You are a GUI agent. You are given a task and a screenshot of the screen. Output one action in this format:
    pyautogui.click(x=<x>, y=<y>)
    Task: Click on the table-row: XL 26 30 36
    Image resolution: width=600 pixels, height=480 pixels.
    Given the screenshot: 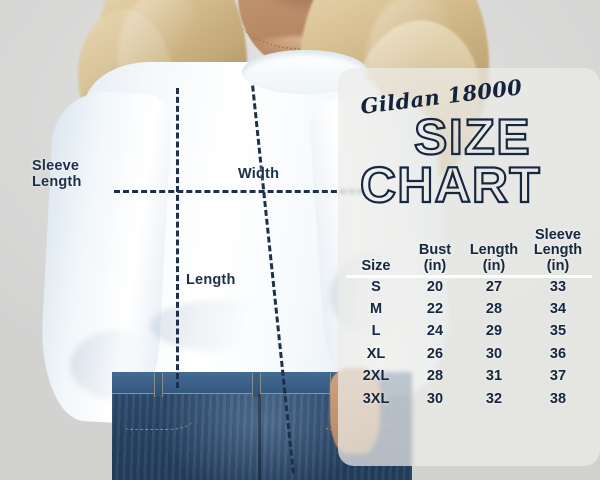 What is the action you would take?
    pyautogui.click(x=469, y=355)
    